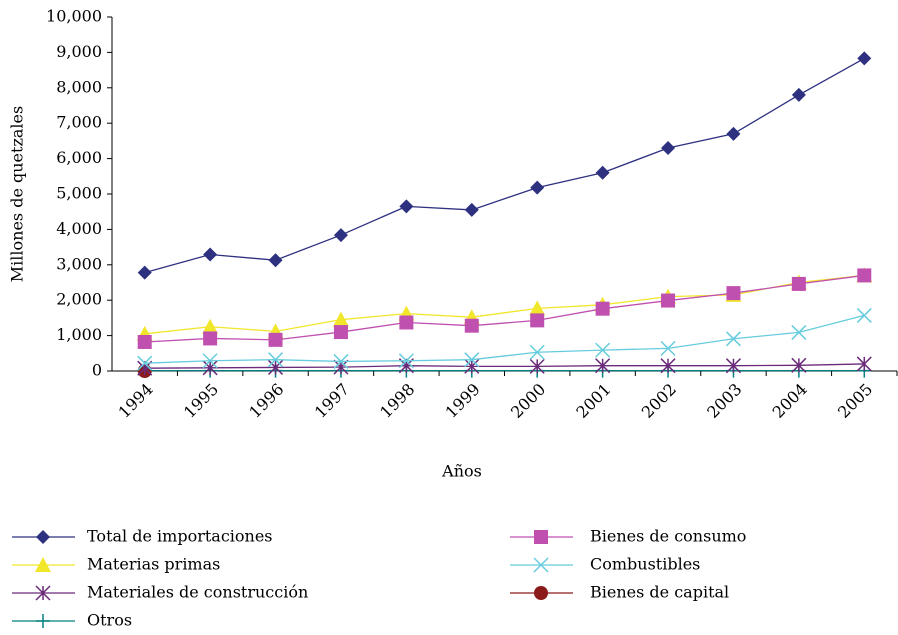 The image size is (898, 635). Describe the element at coordinates (645, 564) in the screenshot. I see `legend-label: Combustibles` at that location.